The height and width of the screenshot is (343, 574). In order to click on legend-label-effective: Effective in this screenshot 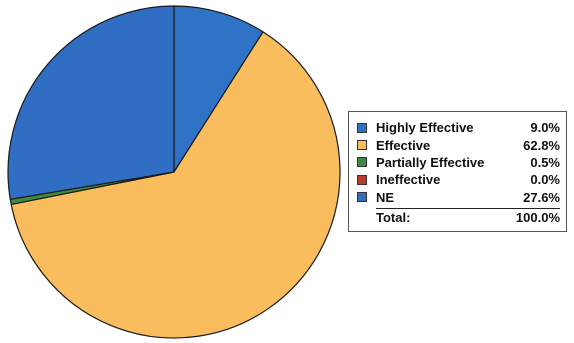, I will do `click(403, 145)`.